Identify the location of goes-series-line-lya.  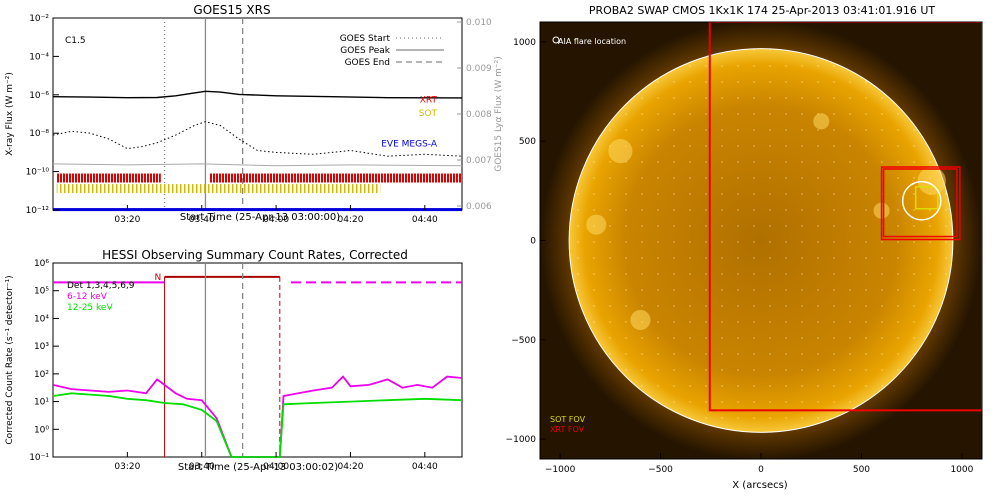
(257, 165).